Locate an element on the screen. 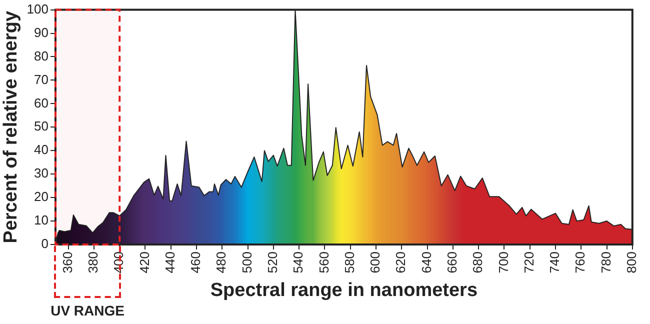 The height and width of the screenshot is (324, 650). x-tick-label: 360 is located at coordinates (67, 263).